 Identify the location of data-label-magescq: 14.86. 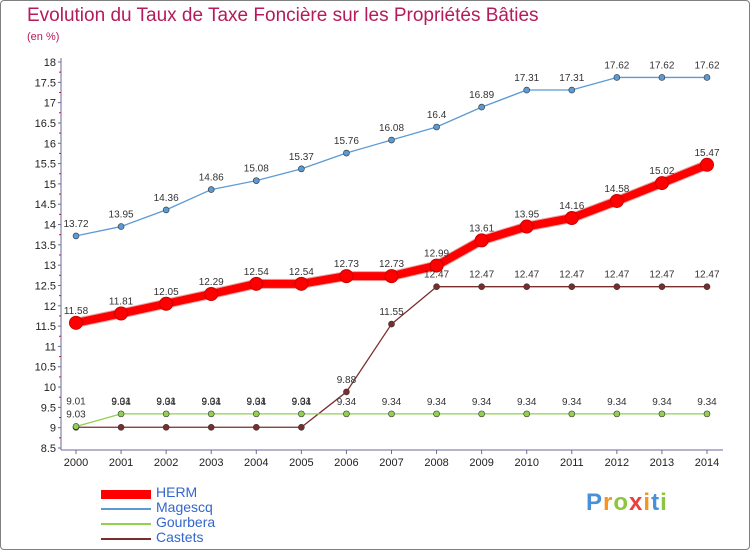
(211, 178).